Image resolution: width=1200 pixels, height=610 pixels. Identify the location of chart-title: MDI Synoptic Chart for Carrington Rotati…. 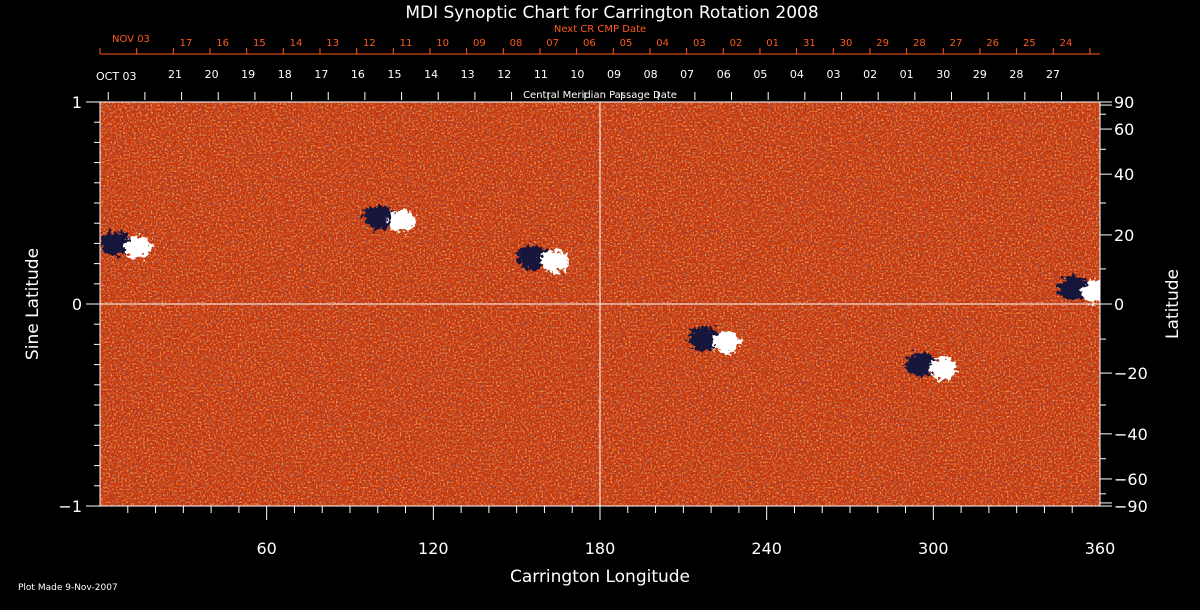
(611, 13).